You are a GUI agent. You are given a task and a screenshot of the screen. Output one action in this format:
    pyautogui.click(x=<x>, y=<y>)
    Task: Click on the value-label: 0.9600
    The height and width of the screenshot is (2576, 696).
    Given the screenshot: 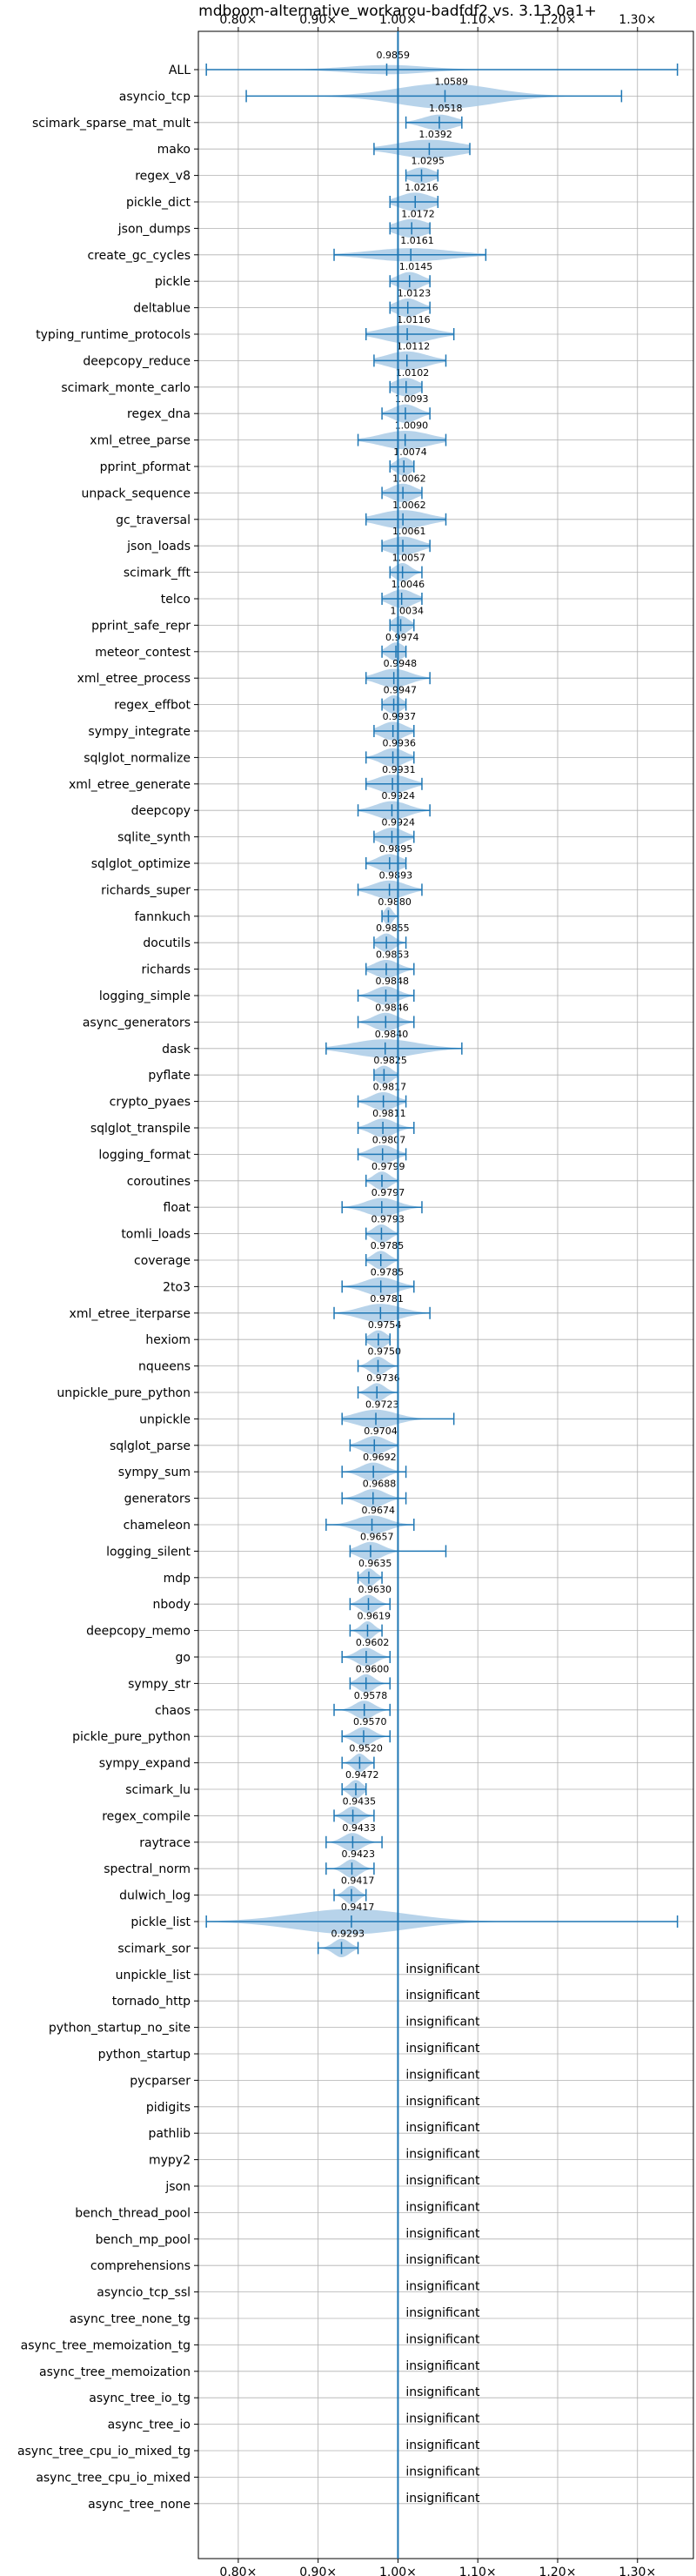 What is the action you would take?
    pyautogui.click(x=373, y=1668)
    